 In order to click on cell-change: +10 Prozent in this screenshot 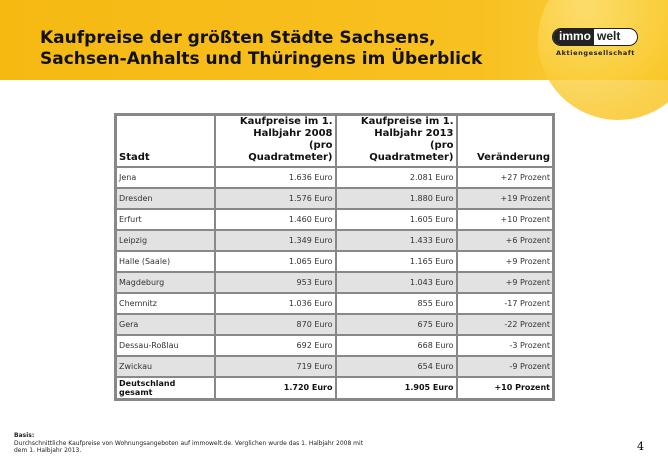, I will do `click(505, 219)`.